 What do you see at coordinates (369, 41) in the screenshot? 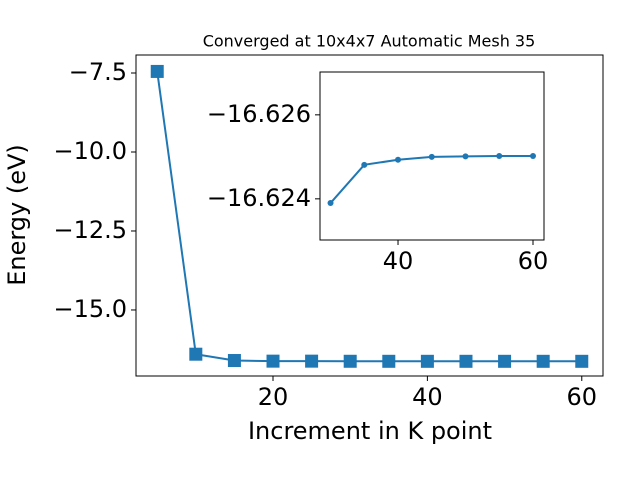
I see `chart-title: Converged at 10x4x7 Automatic Mesh 35` at bounding box center [369, 41].